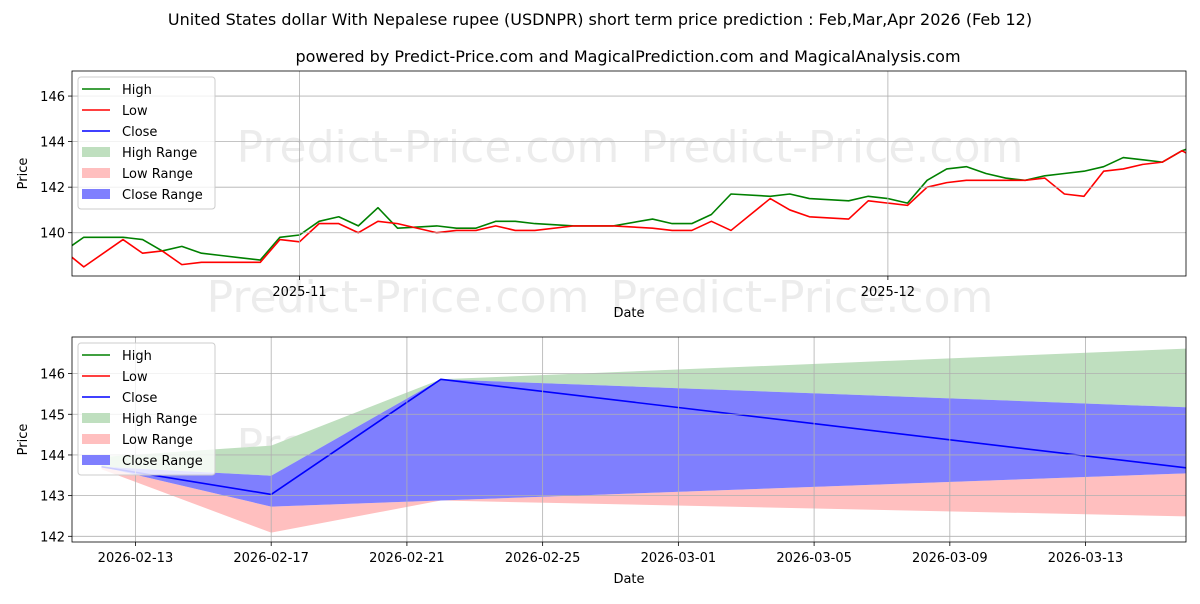  I want to click on x-tick-label: 2025-11, so click(299, 292).